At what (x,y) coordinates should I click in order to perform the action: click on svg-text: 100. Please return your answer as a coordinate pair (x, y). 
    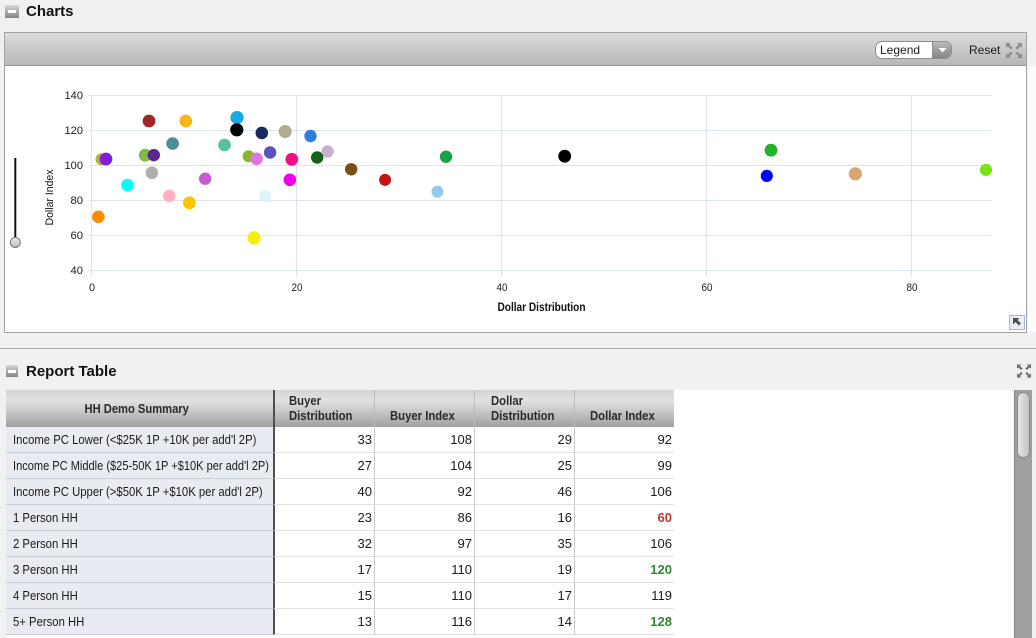
    Looking at the image, I should click on (74, 166).